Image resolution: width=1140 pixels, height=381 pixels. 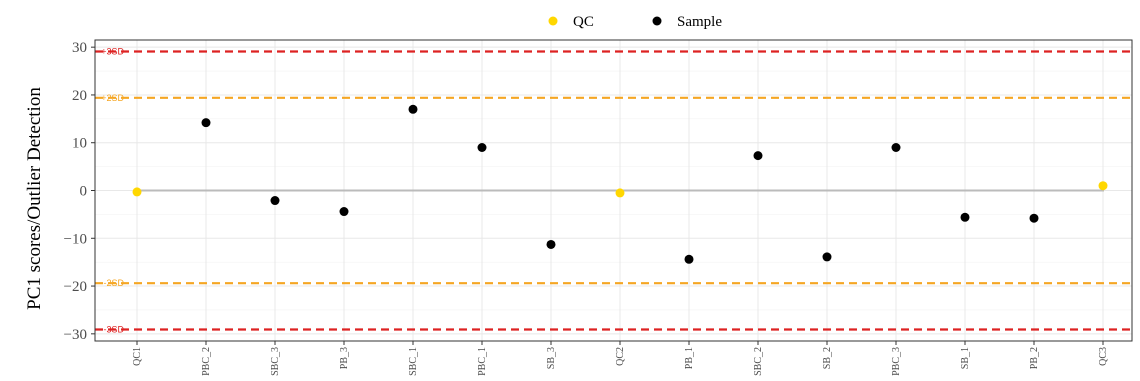 I want to click on x-tick-label: SBC_3, so click(x=275, y=361).